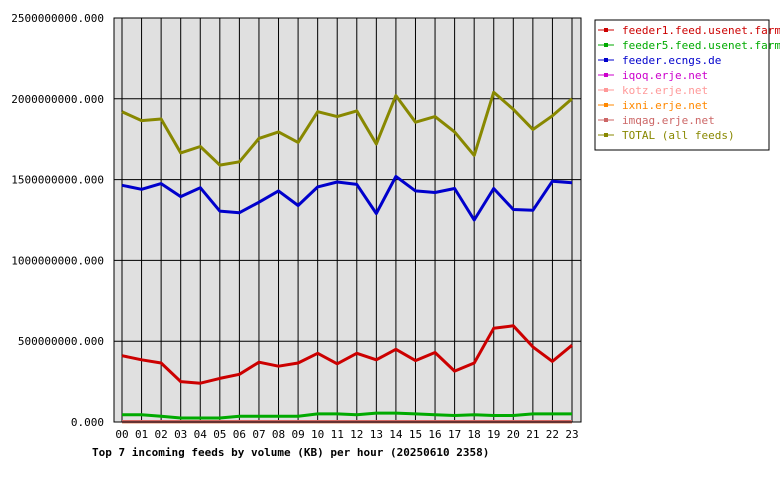  What do you see at coordinates (337, 434) in the screenshot?
I see `x-tick-label: 11` at bounding box center [337, 434].